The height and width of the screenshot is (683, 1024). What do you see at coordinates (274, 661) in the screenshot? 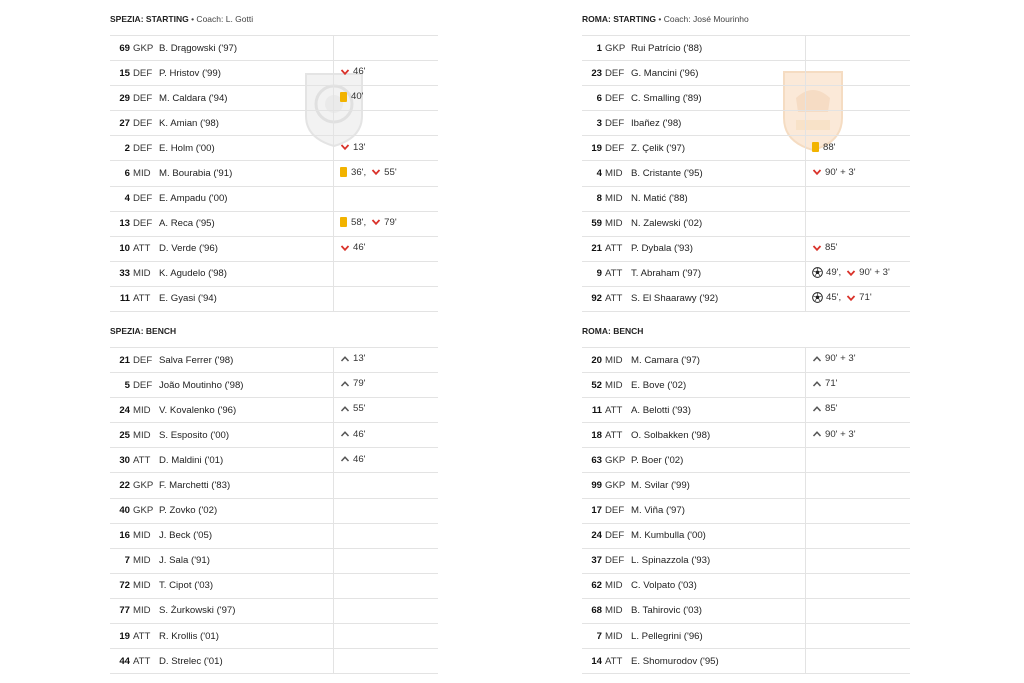
I see `player-row: 44 ATT D. Strelec ('01)` at bounding box center [274, 661].